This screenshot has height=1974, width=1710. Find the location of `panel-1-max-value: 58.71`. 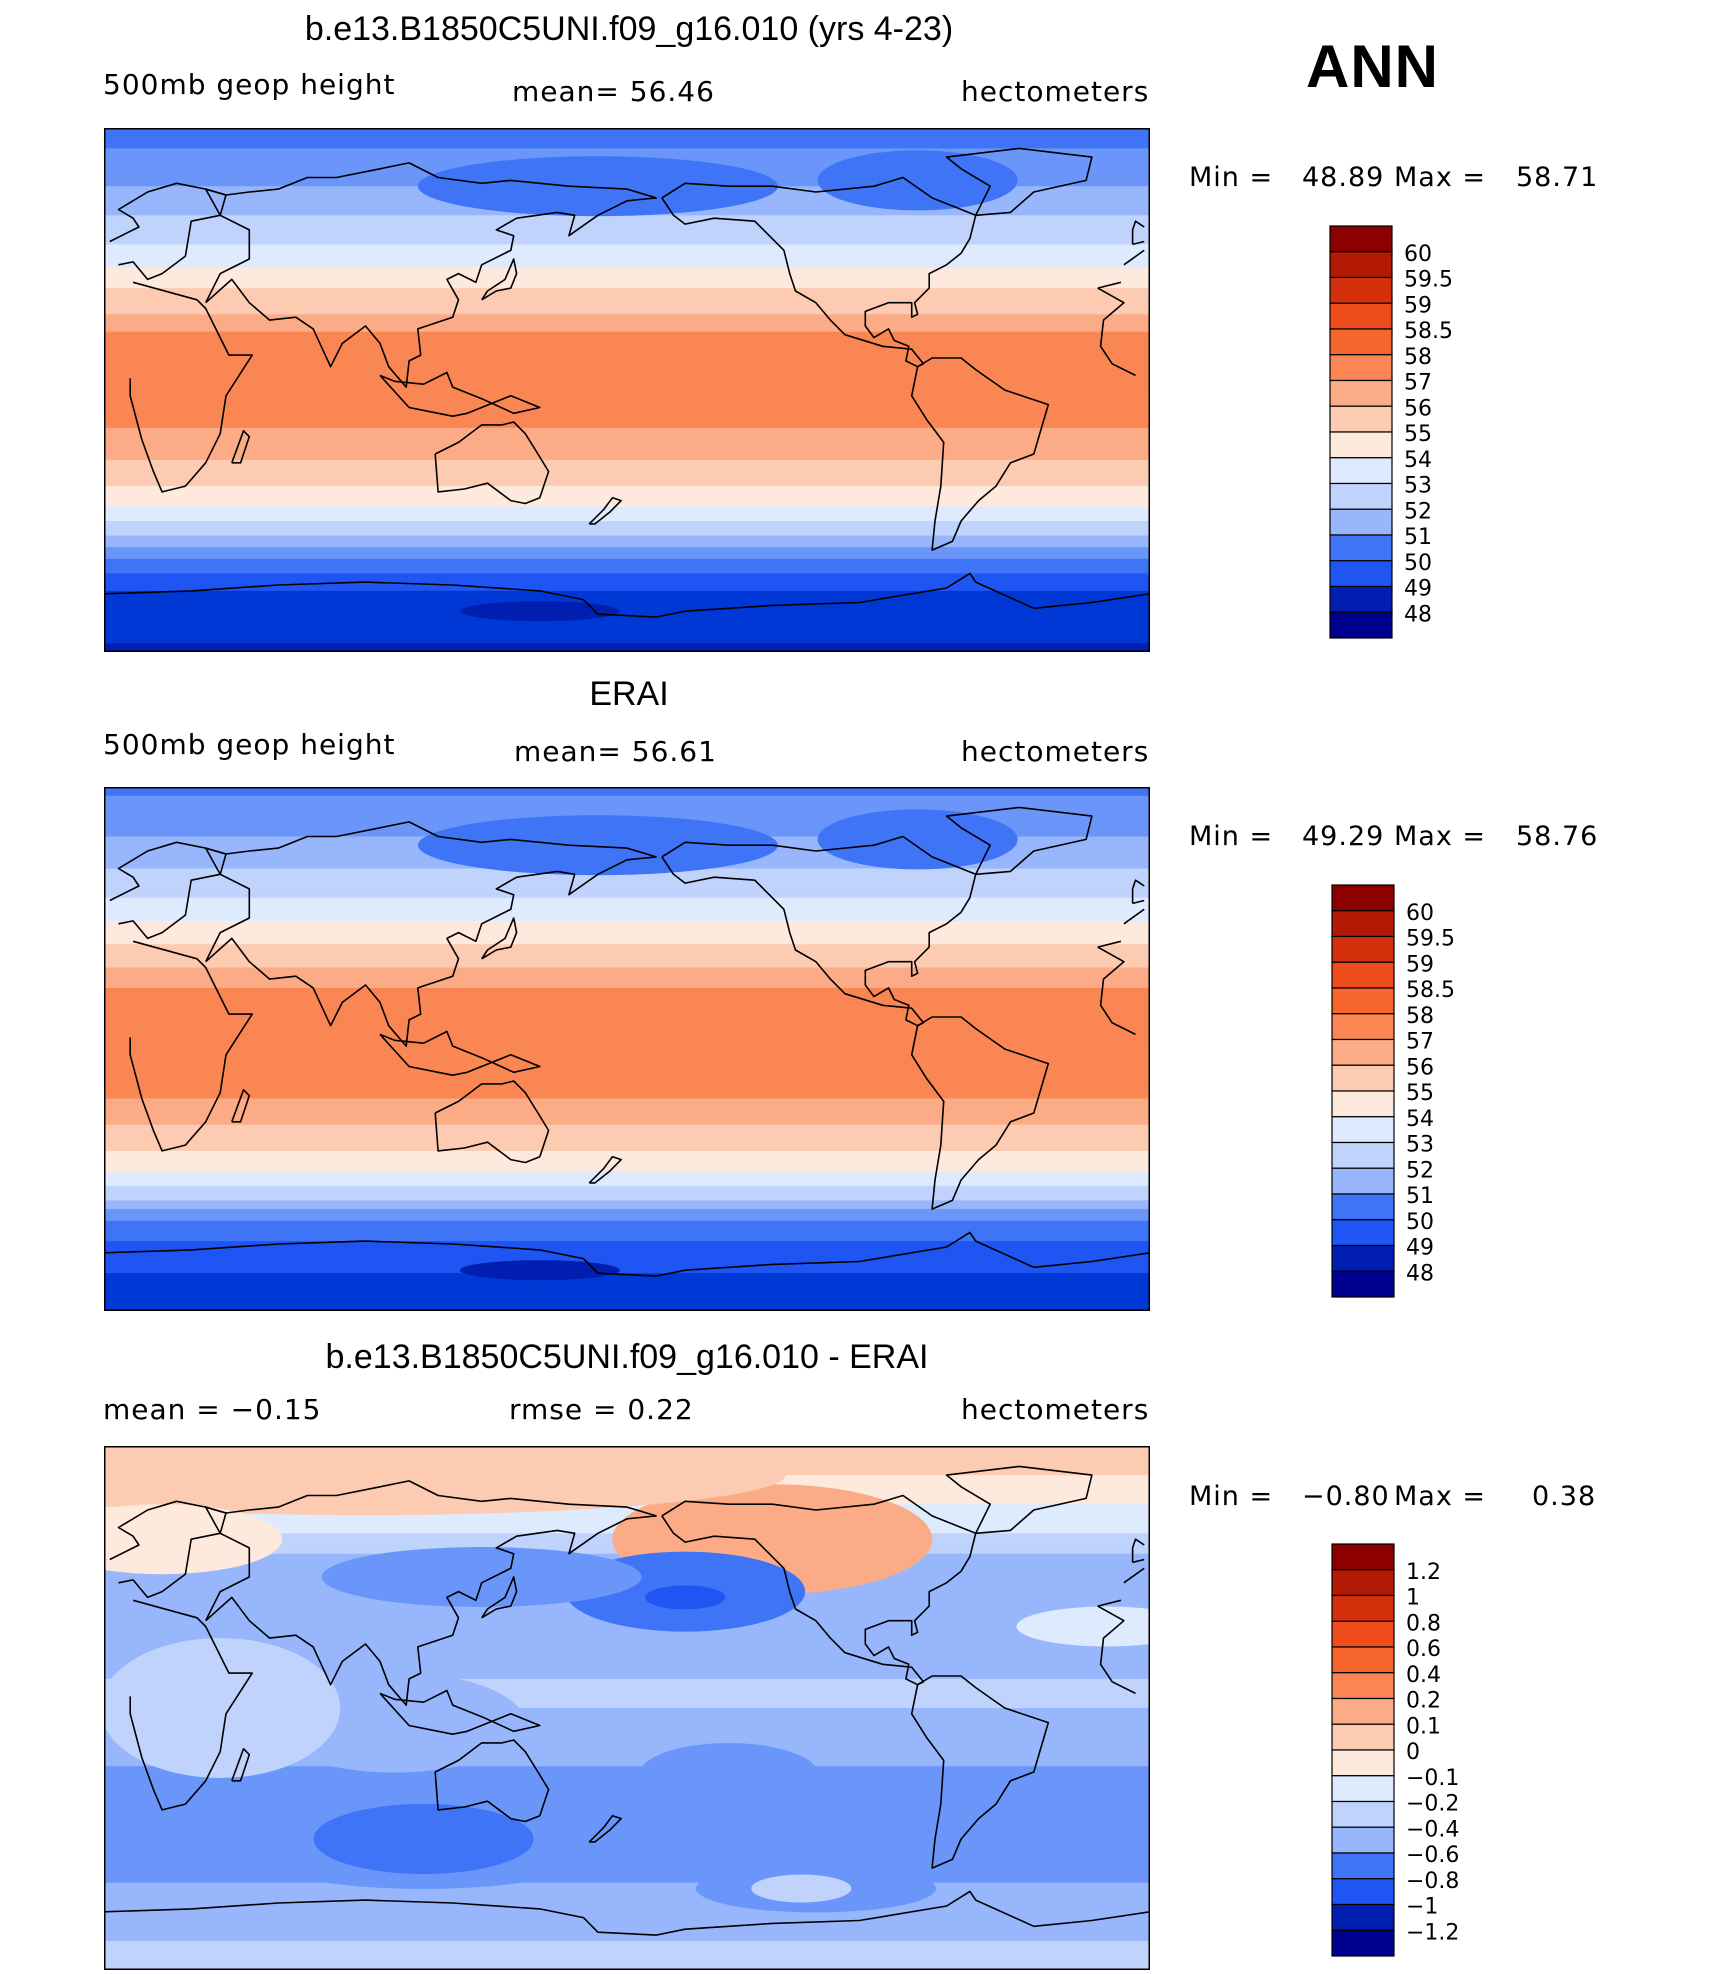

panel-1-max-value: 58.71 is located at coordinates (1557, 177).